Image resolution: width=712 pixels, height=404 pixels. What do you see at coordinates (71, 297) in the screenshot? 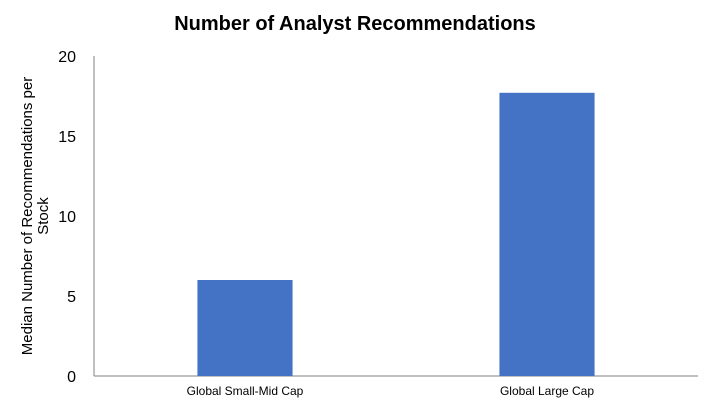
I see `y-tick-label: 5` at bounding box center [71, 297].